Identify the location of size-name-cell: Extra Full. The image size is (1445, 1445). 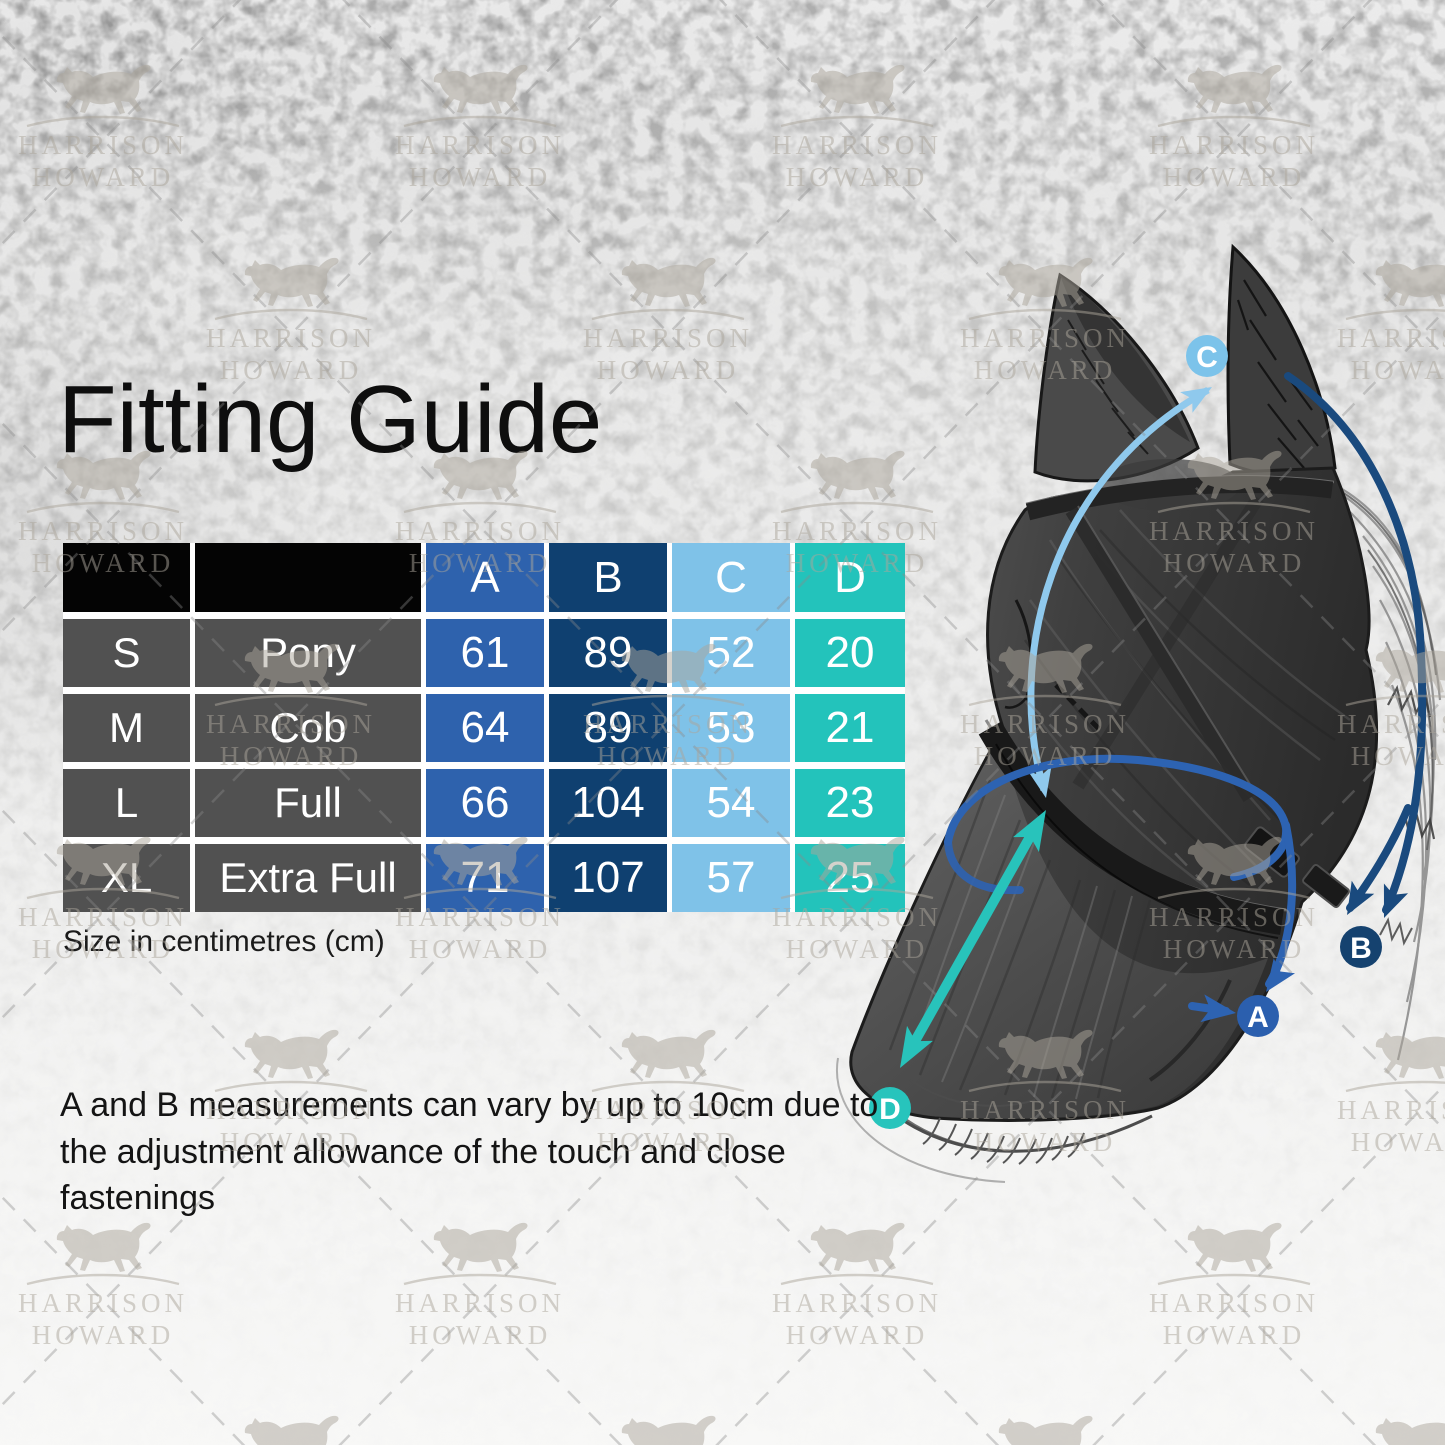
(308, 878).